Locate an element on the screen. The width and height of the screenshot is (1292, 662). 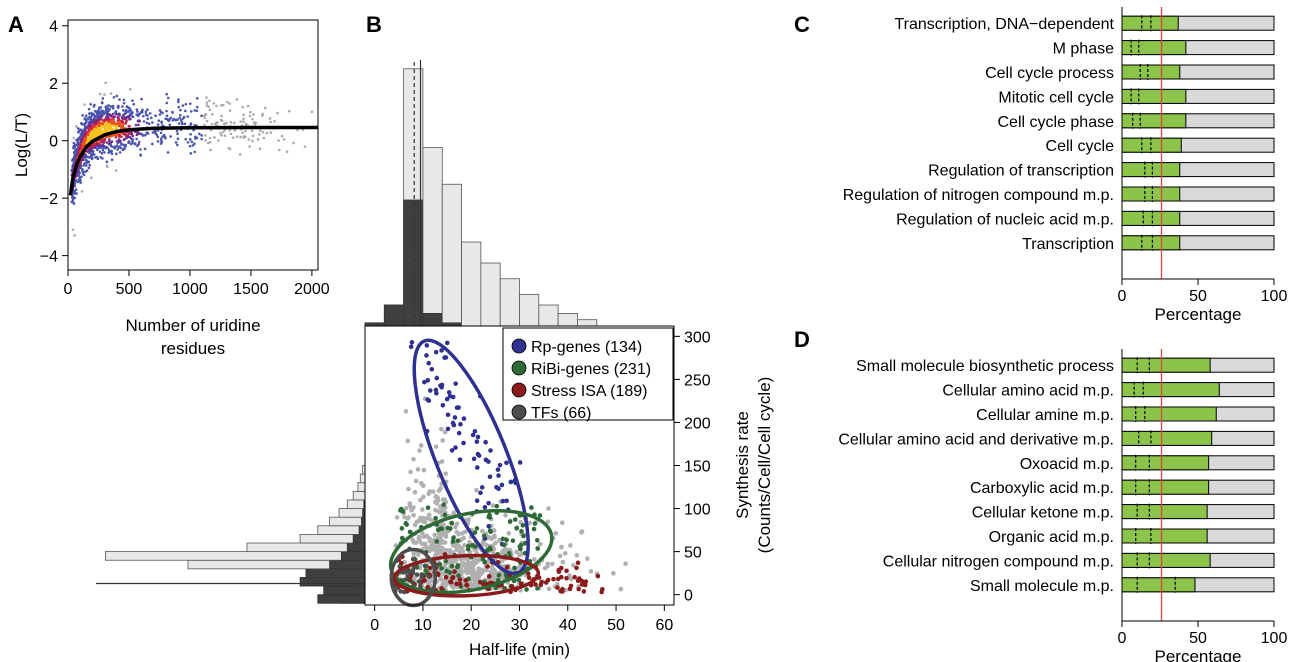
histogram-bar is located at coordinates (432, 237).